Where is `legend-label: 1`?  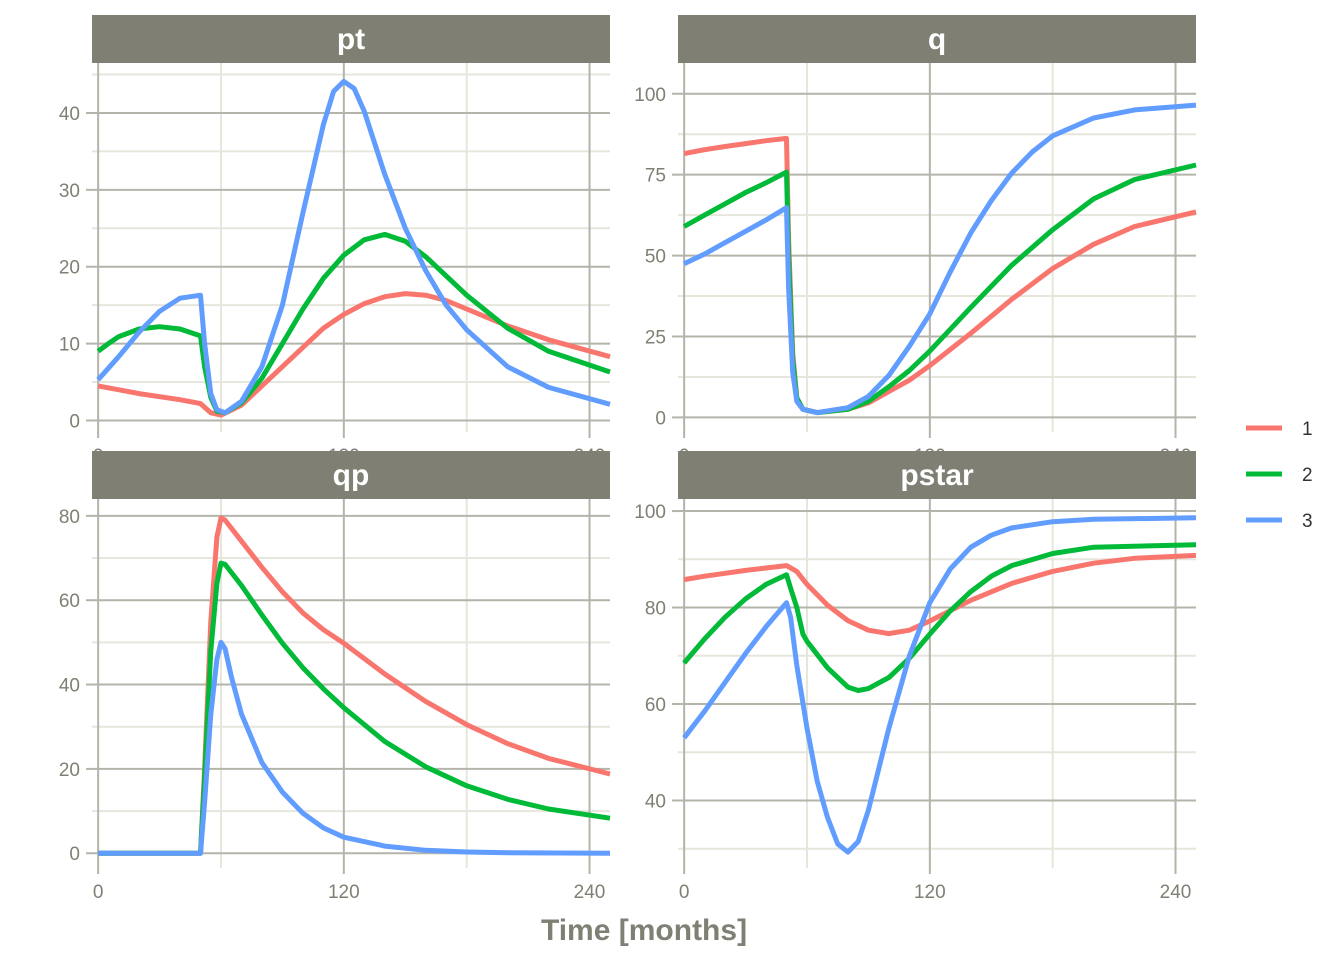 legend-label: 1 is located at coordinates (1307, 429).